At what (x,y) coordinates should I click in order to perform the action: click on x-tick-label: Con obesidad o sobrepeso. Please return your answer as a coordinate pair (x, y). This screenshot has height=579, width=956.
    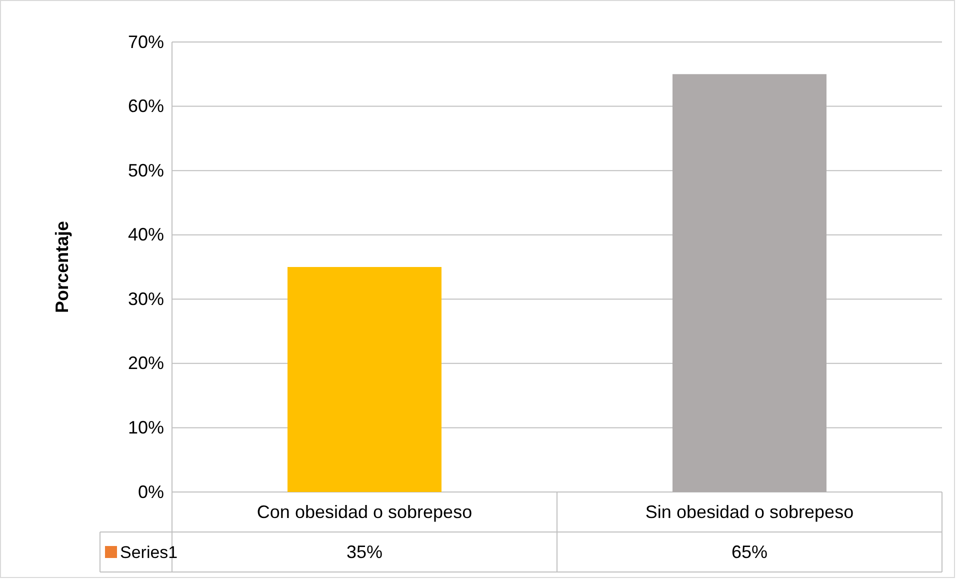
    Looking at the image, I should click on (364, 512).